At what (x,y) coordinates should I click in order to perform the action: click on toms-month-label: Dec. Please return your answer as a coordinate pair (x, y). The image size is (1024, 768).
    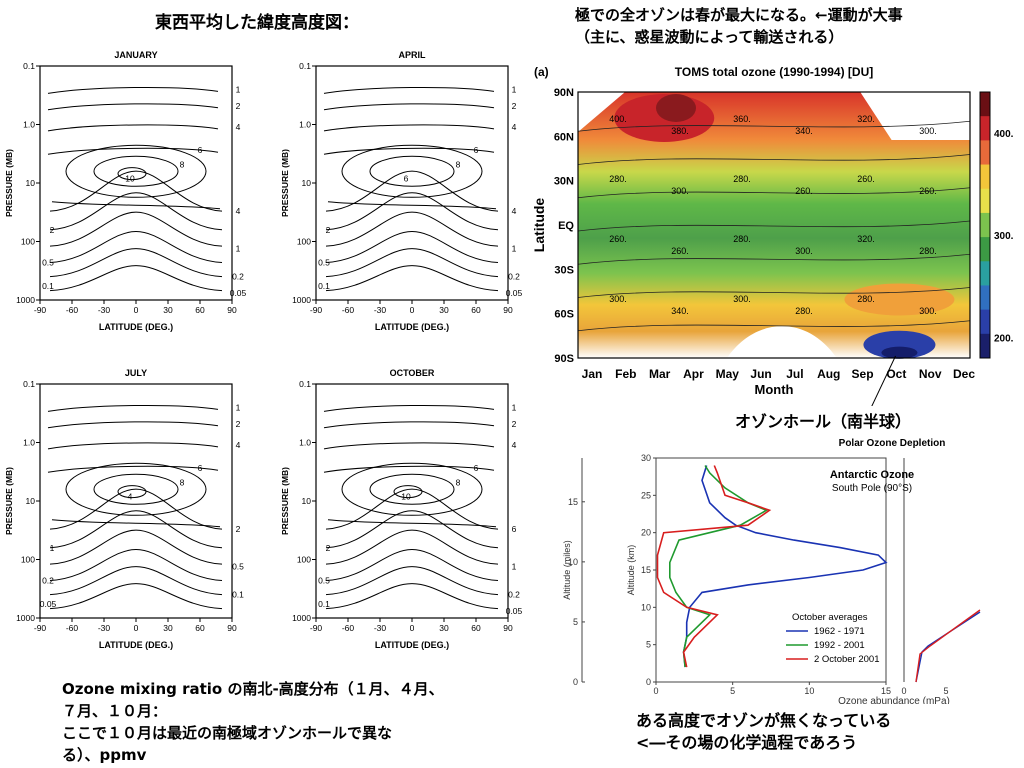
    Looking at the image, I should click on (964, 374).